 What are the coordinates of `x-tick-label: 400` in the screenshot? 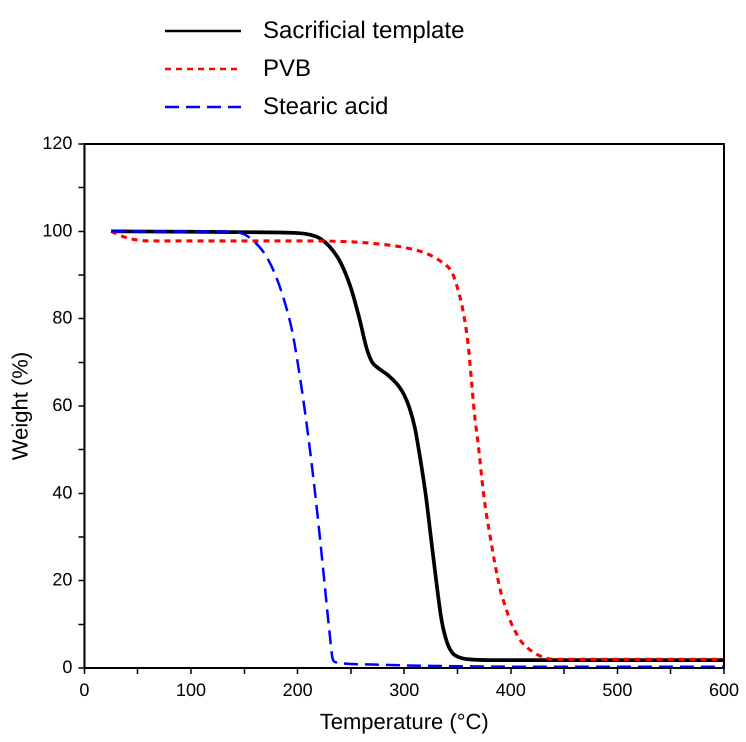 It's located at (511, 690).